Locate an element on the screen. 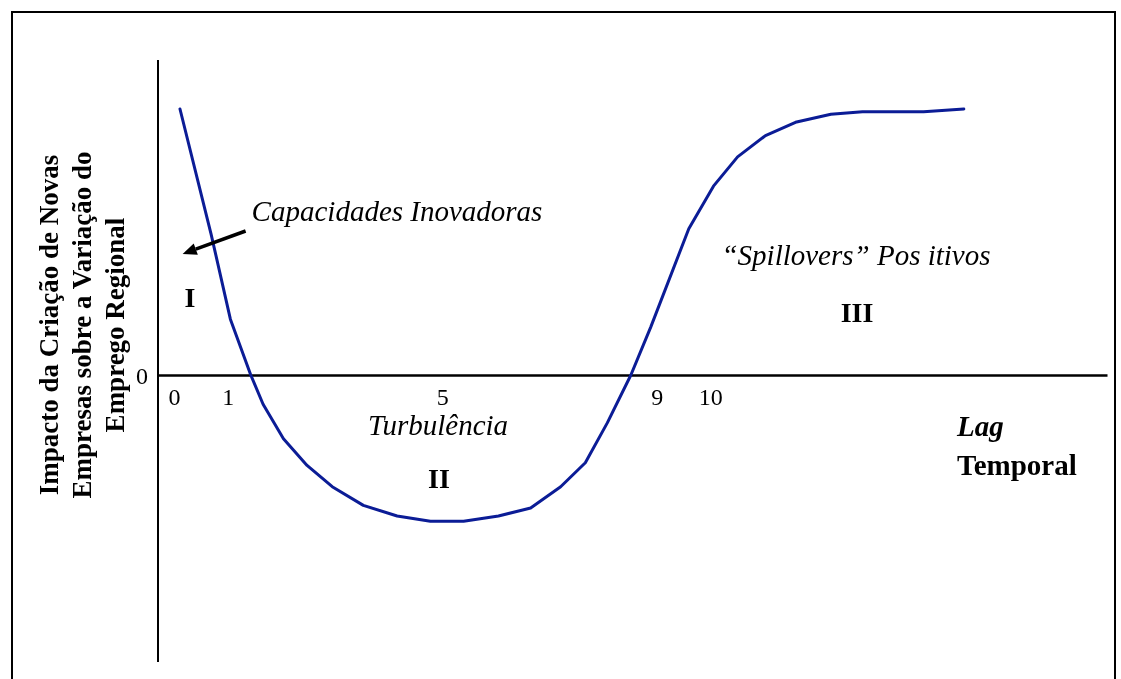 This screenshot has width=1121, height=679. annotation: “Spillovers” Pos itivos is located at coordinates (856, 255).